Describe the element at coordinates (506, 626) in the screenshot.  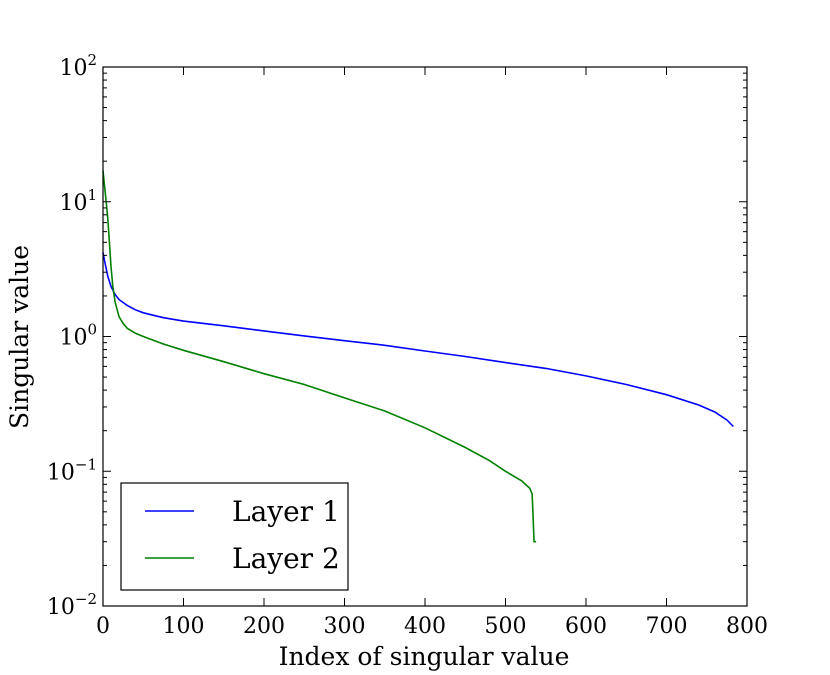
I see `x-tick-label: 500` at that location.